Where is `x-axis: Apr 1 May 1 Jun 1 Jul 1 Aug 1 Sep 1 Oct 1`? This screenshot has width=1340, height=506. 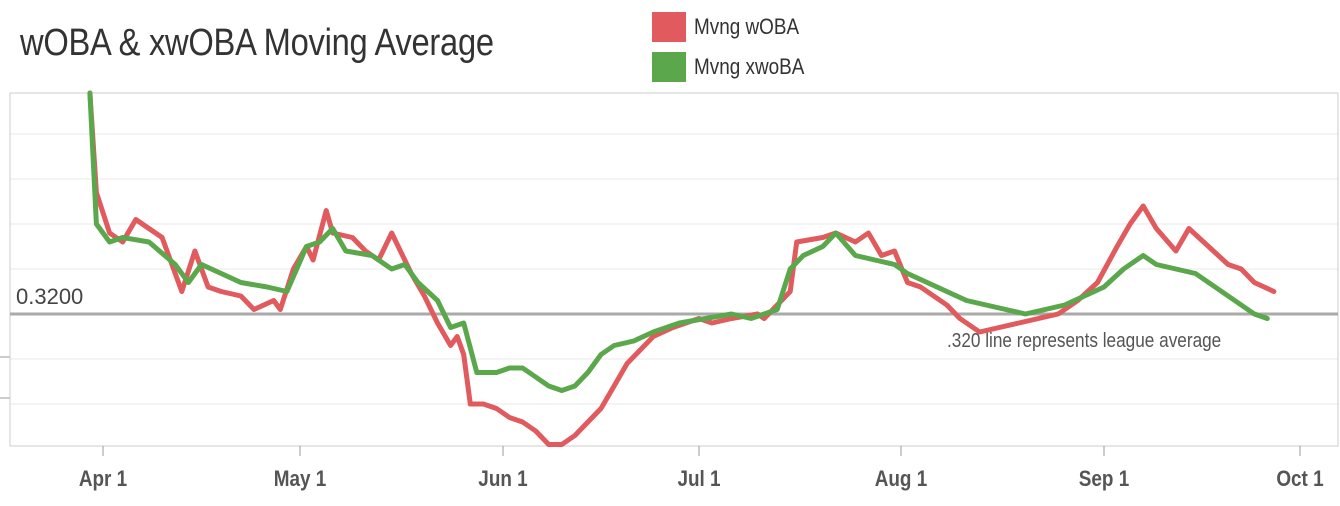 x-axis: Apr 1 May 1 Jun 1 Jul 1 Aug 1 Sep 1 Oct 1 is located at coordinates (701, 468).